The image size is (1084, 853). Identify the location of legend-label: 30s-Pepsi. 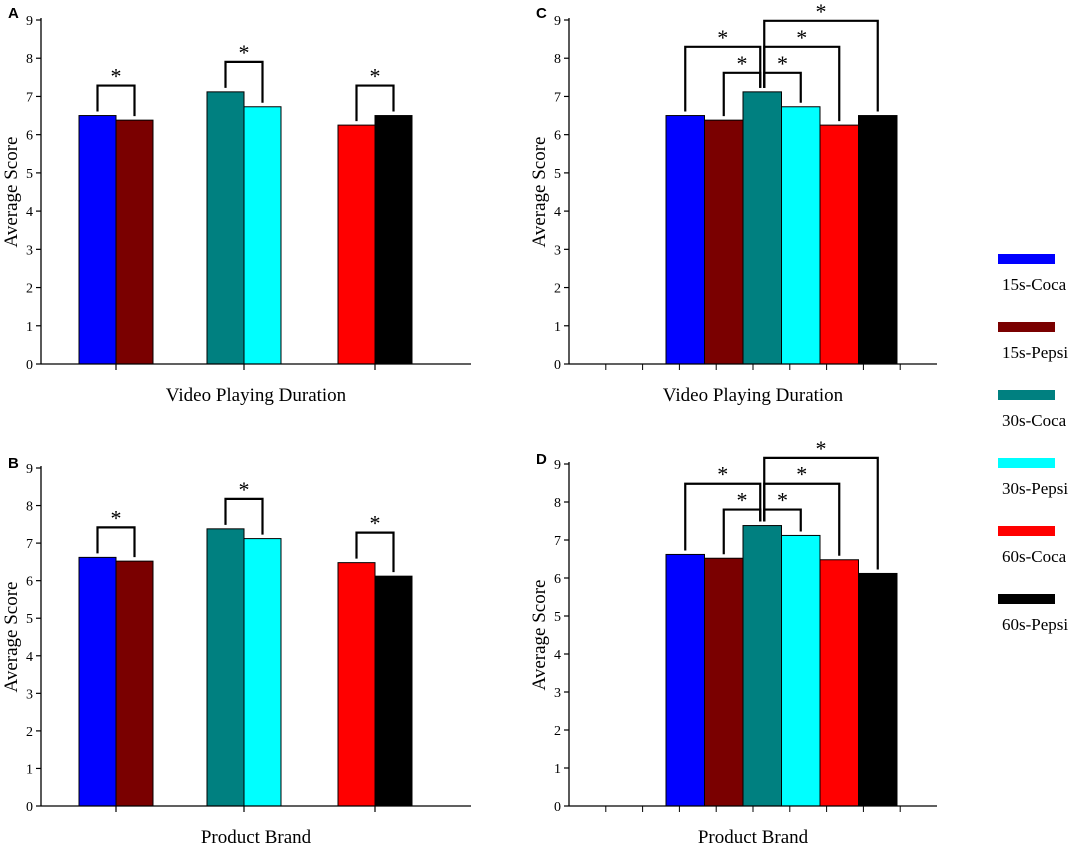
(1035, 488).